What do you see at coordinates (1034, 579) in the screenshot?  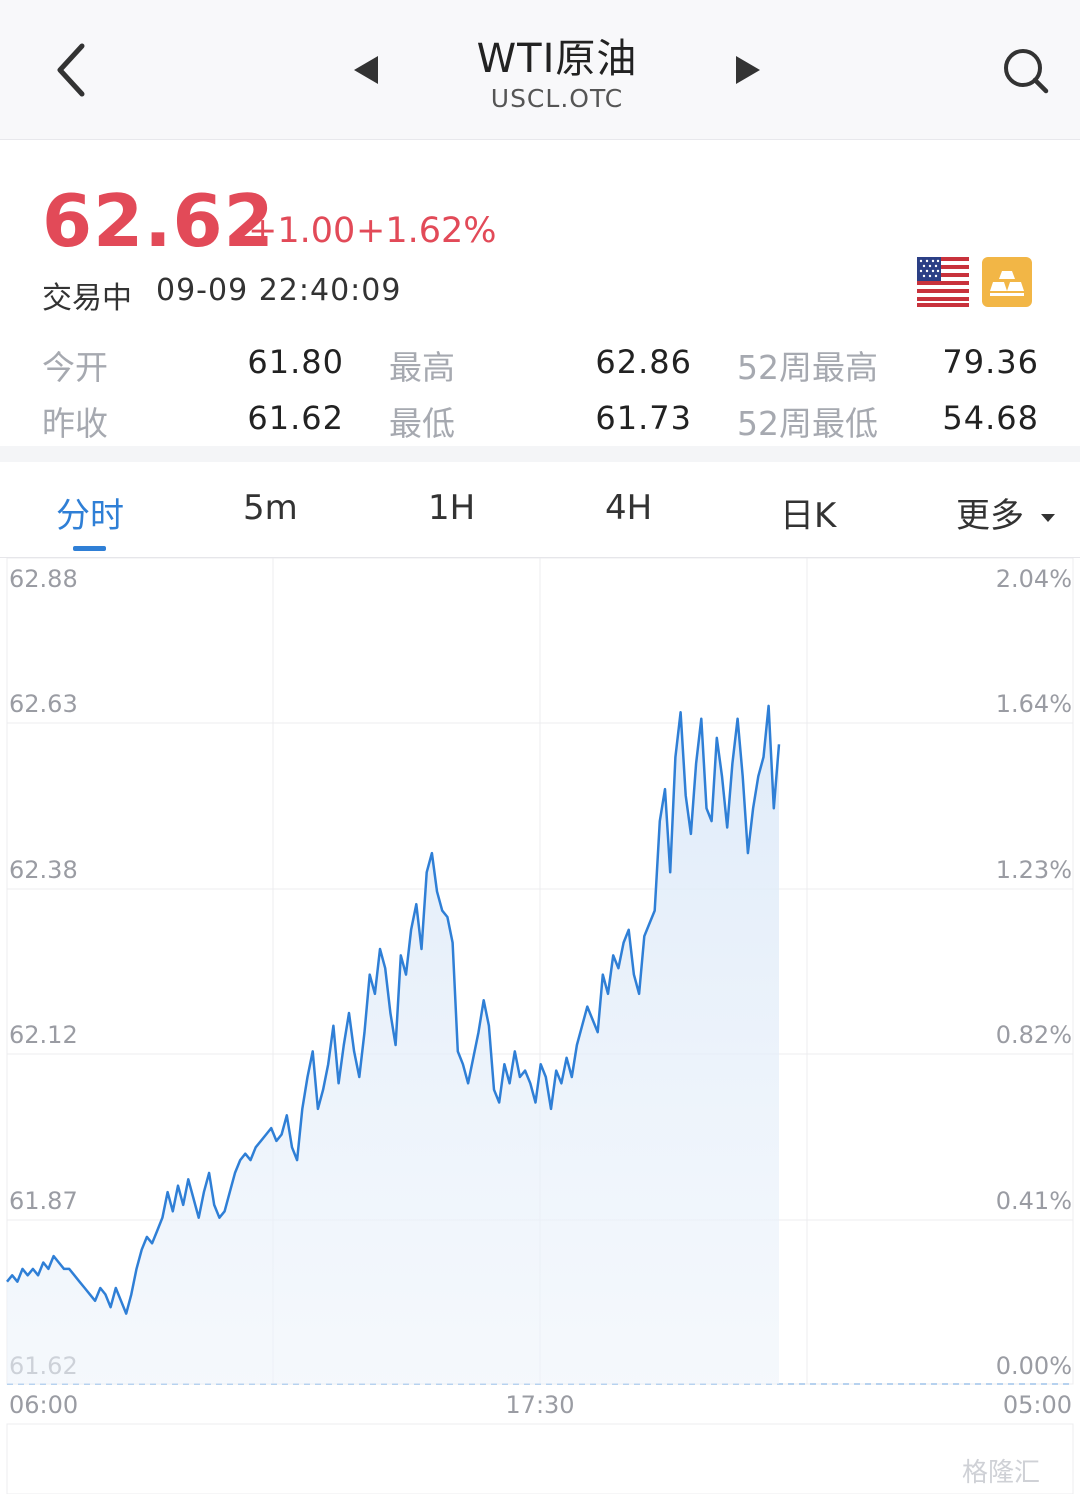 I see `y-tick-label-right: 2.04%` at bounding box center [1034, 579].